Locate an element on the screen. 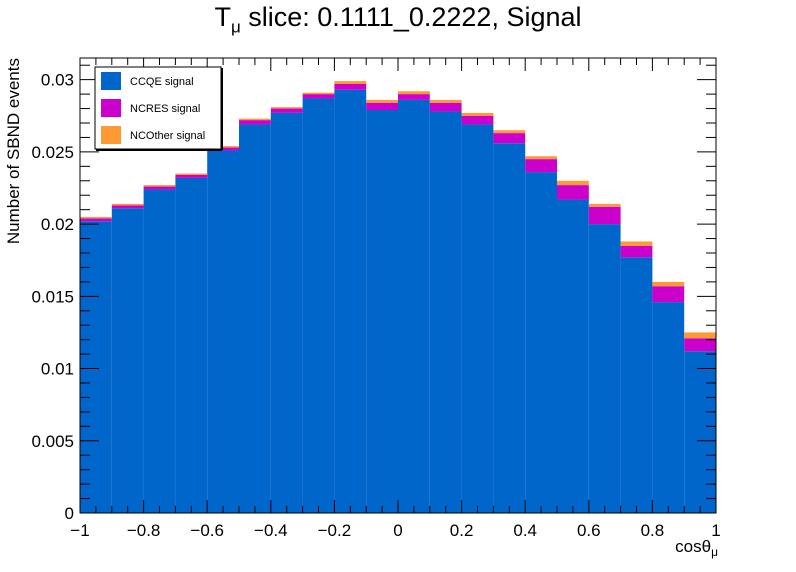  x-tick-label: −0.2 is located at coordinates (335, 530).